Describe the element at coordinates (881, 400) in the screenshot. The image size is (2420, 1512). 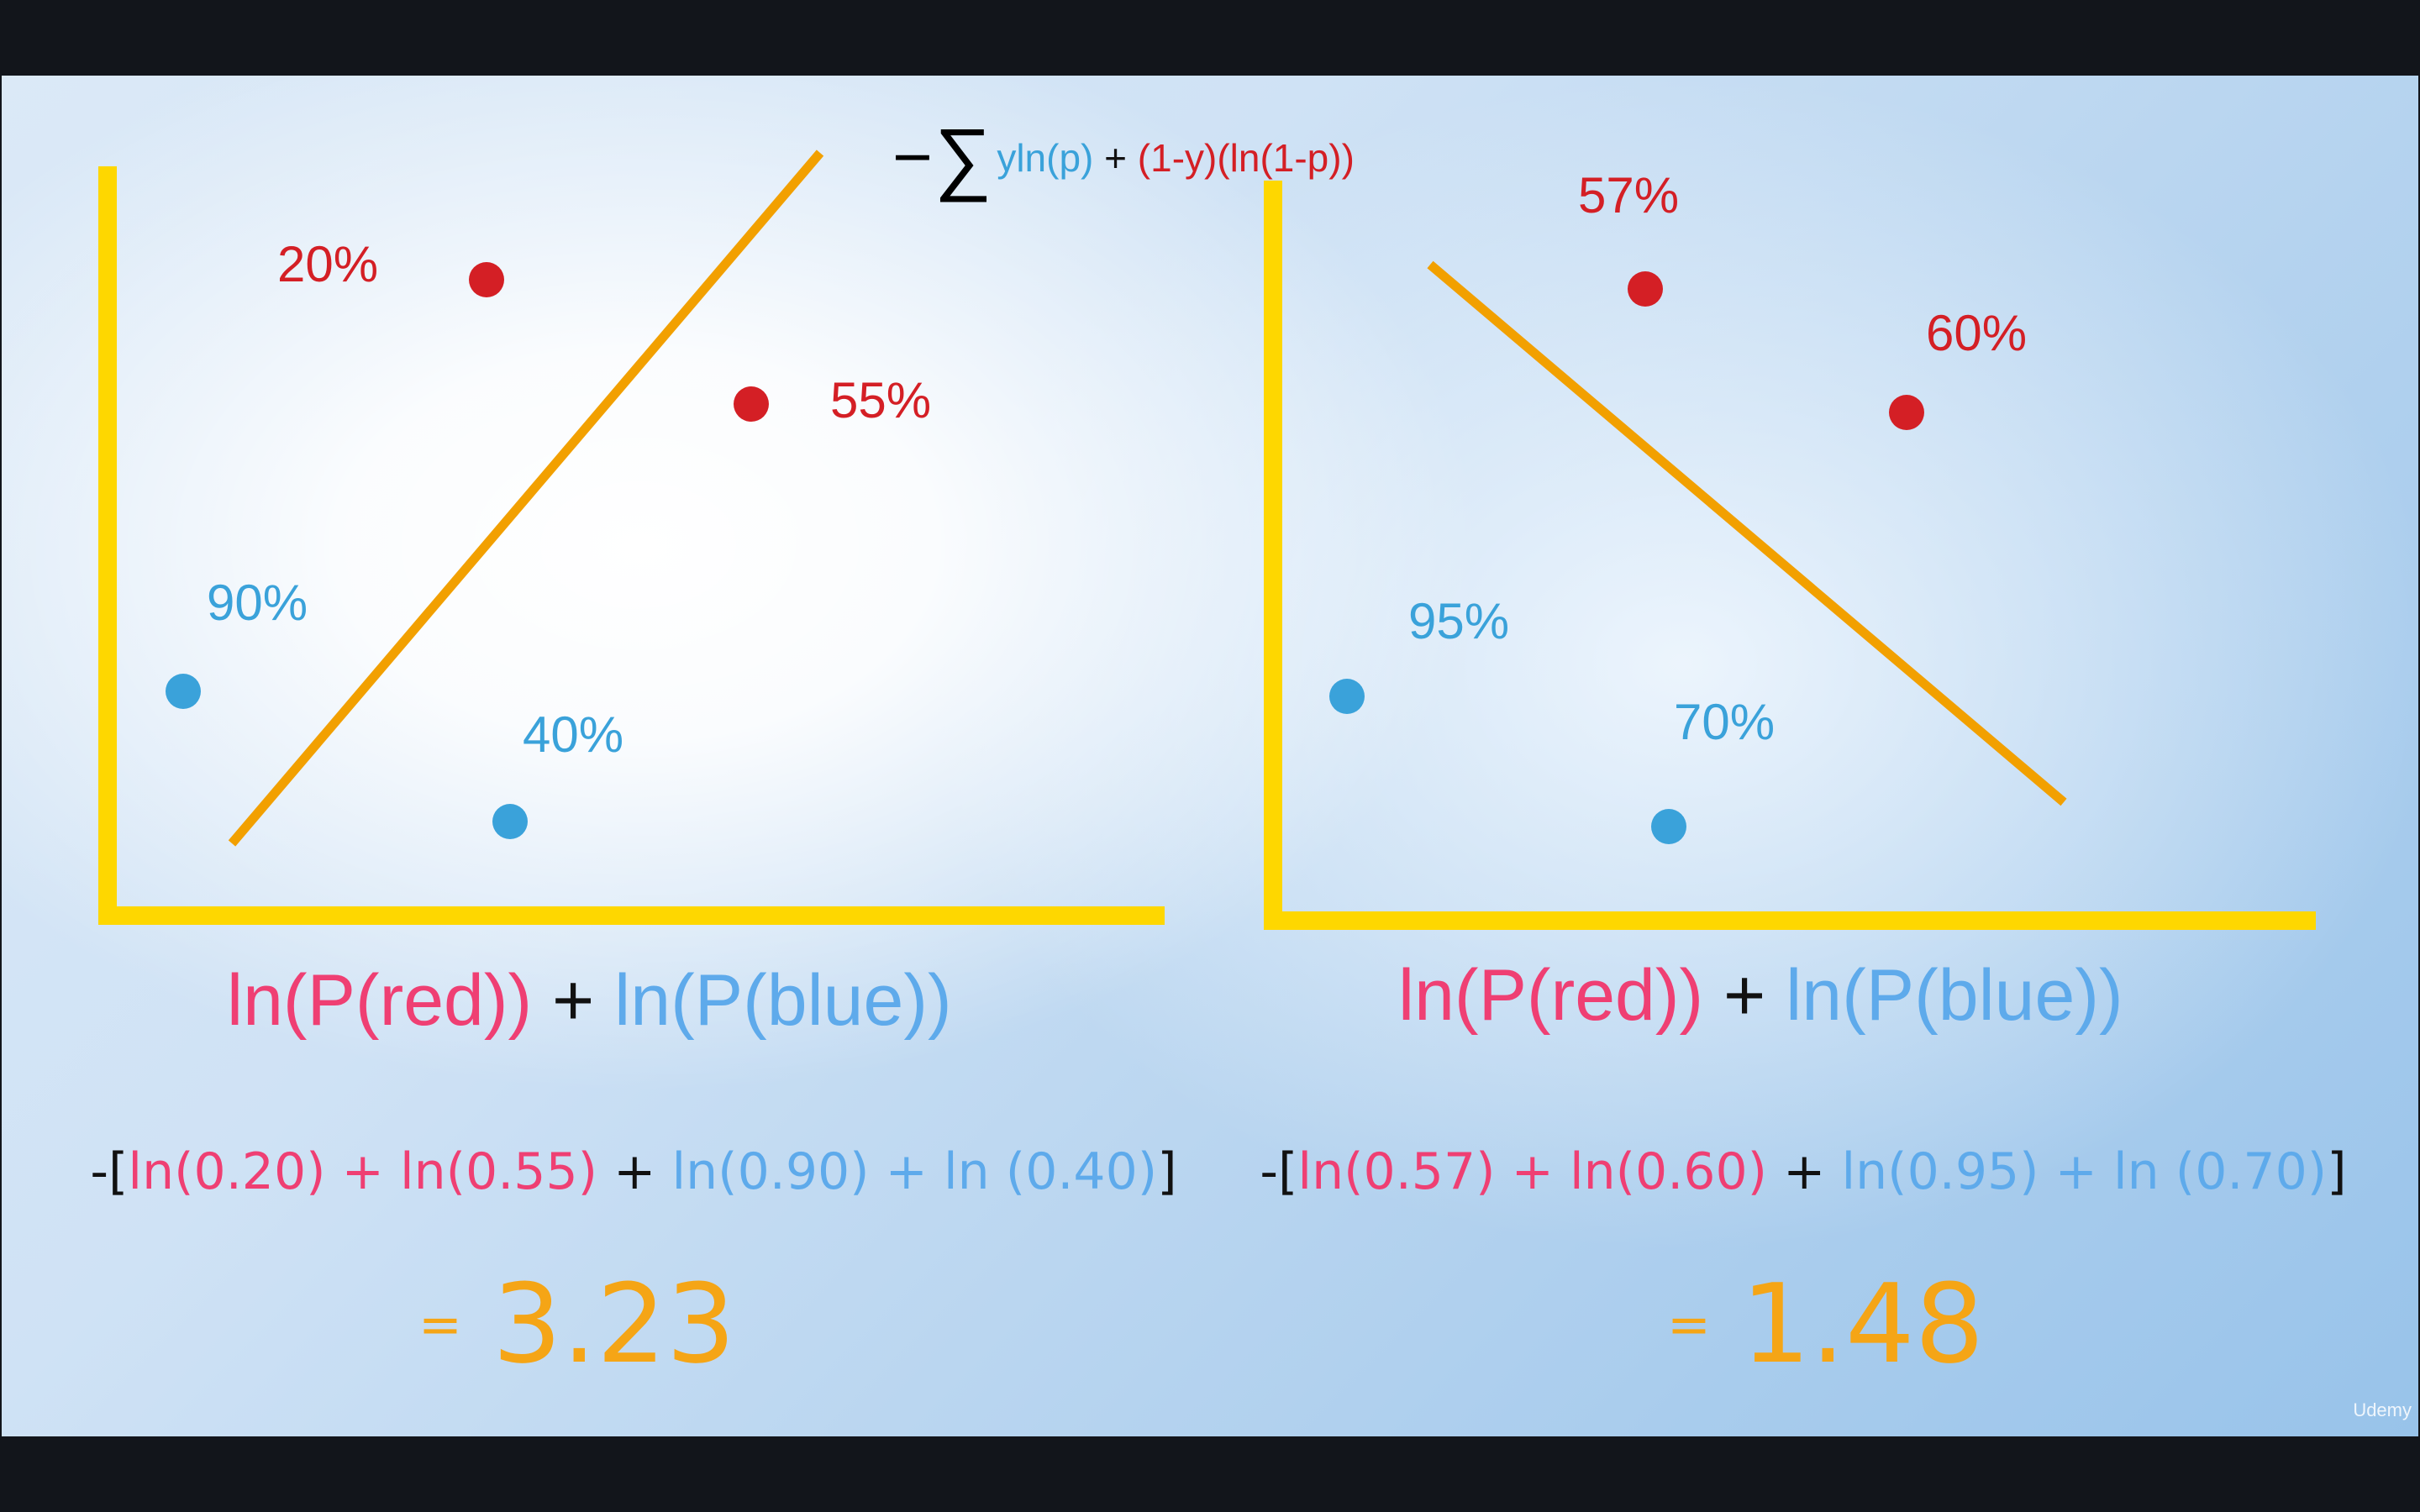
I see `left-label-red-2: 55%` at that location.